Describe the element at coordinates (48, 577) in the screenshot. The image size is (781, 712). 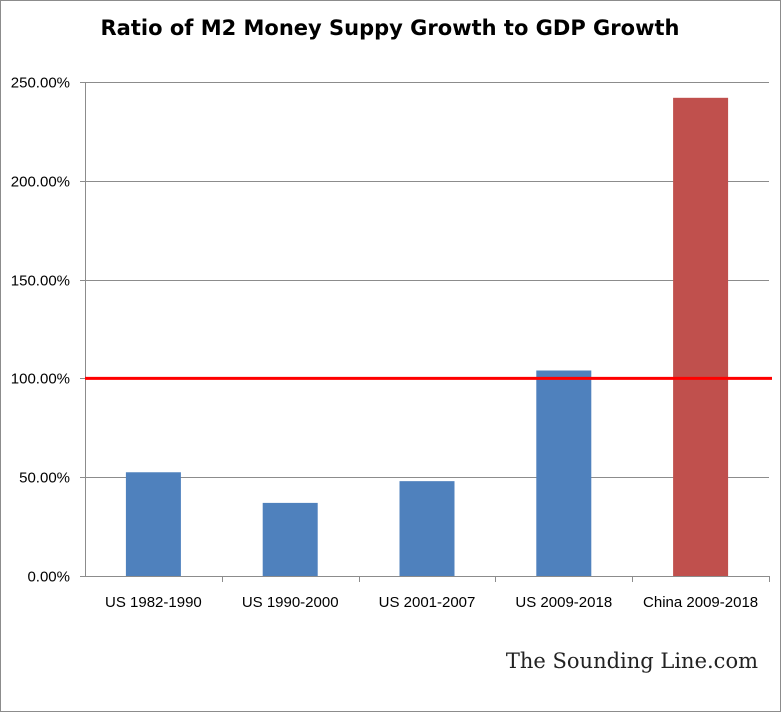
I see `y-tick-label: 0.00%` at that location.